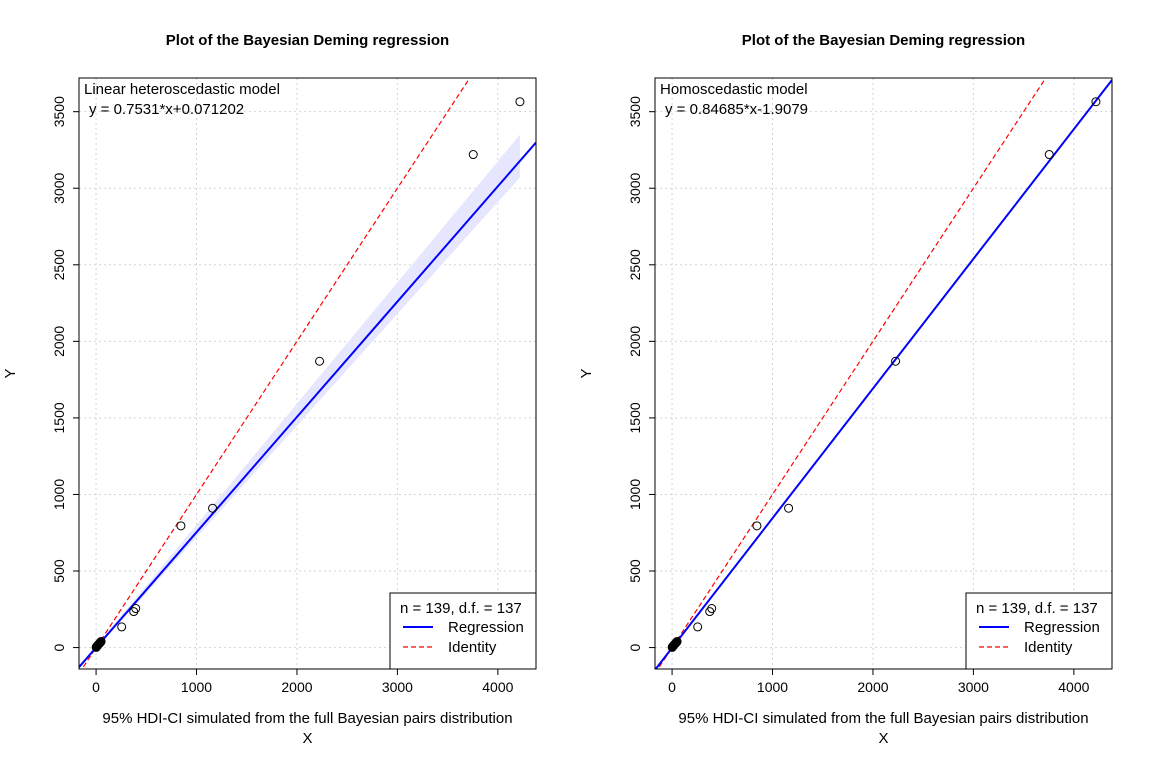  Describe the element at coordinates (734, 89) in the screenshot. I see `model-label: Homoscedastic model` at that location.